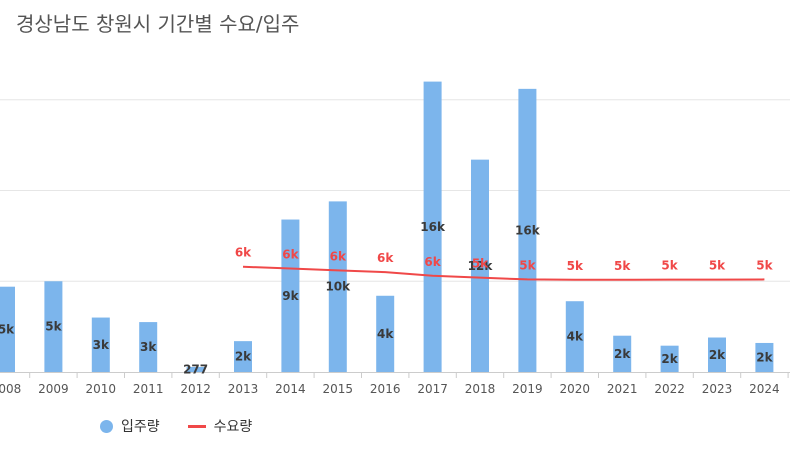 The width and height of the screenshot is (800, 463). Describe the element at coordinates (669, 389) in the screenshot. I see `x-tick-label: 2022` at that location.